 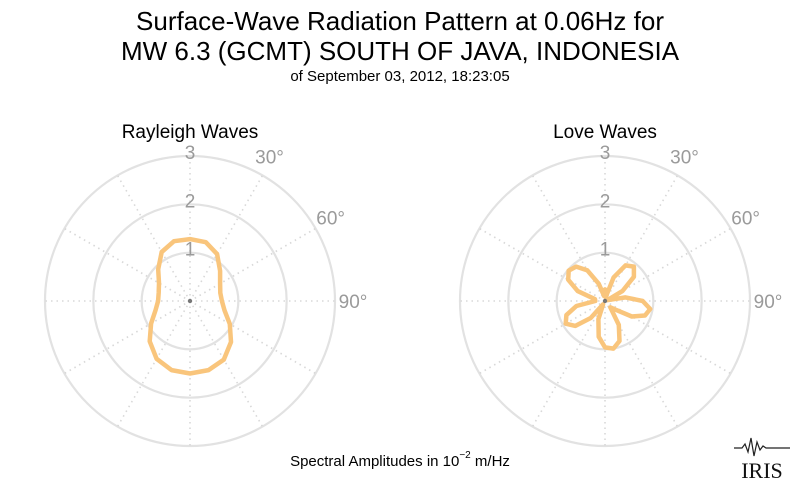 What do you see at coordinates (400, 51) in the screenshot?
I see `chart-title-line-2: MW 6.3 (GCMT) SOUTH OF JAVA, INDONESIA` at bounding box center [400, 51].